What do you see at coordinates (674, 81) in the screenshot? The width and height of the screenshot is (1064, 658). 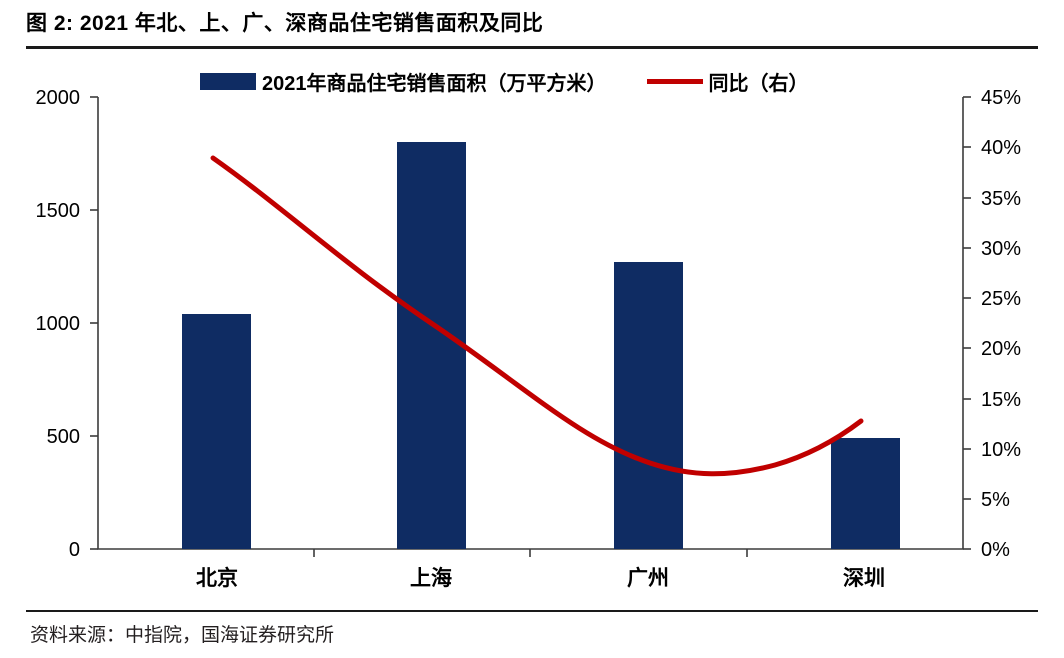 I see `legend-line-swatch-icon` at bounding box center [674, 81].